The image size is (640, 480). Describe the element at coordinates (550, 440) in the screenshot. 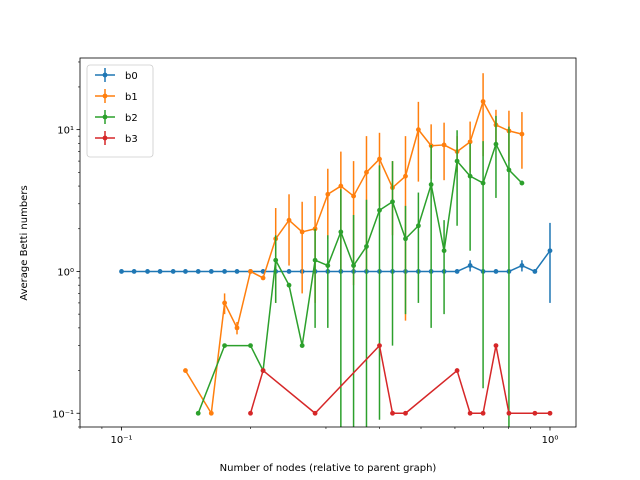

I see `x-tick-label: 10⁰` at that location.